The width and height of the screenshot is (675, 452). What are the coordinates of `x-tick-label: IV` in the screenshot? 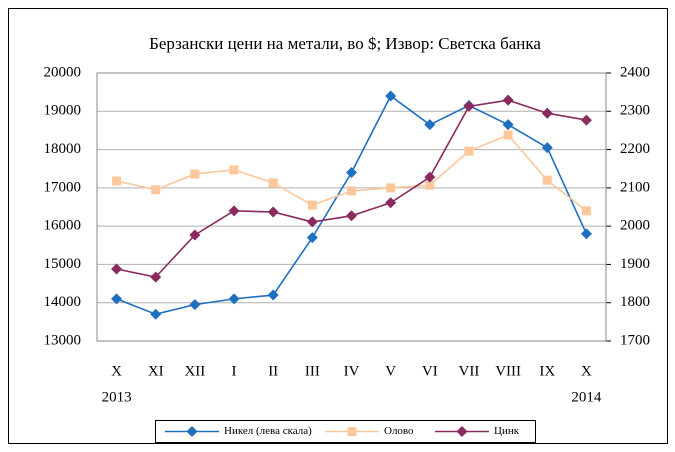 It's located at (352, 371).